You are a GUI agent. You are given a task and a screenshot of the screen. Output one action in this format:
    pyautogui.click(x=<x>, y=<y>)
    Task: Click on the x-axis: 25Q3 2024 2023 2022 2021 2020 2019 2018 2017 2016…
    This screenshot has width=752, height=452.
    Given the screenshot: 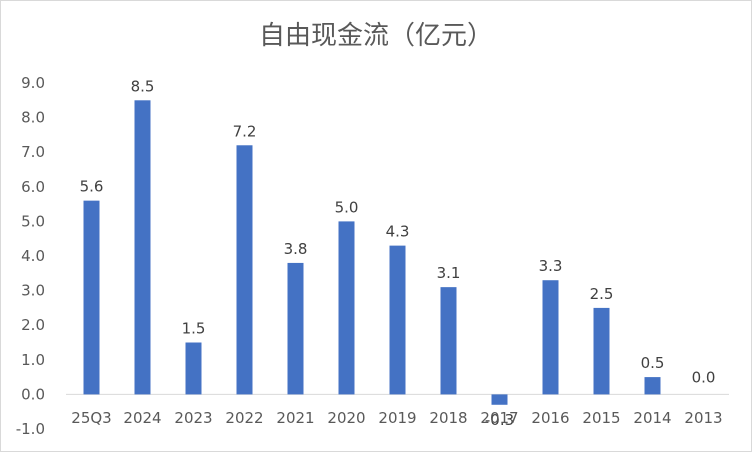 What is the action you would take?
    pyautogui.click(x=396, y=418)
    